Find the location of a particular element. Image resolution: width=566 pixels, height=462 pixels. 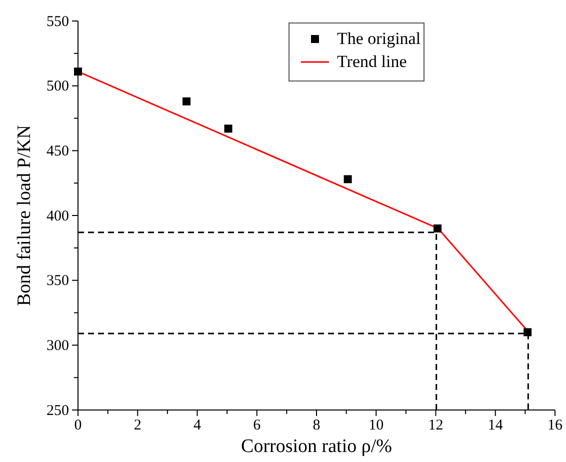

y-tick-label: 450 is located at coordinates (57, 151).